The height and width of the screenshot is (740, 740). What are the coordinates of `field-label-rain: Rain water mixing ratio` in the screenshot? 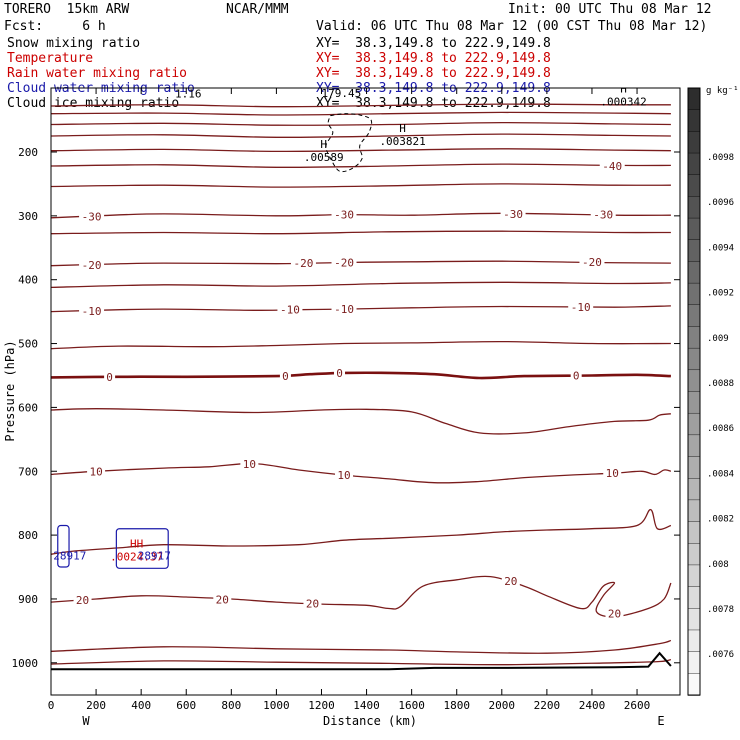 It's located at (97, 73).